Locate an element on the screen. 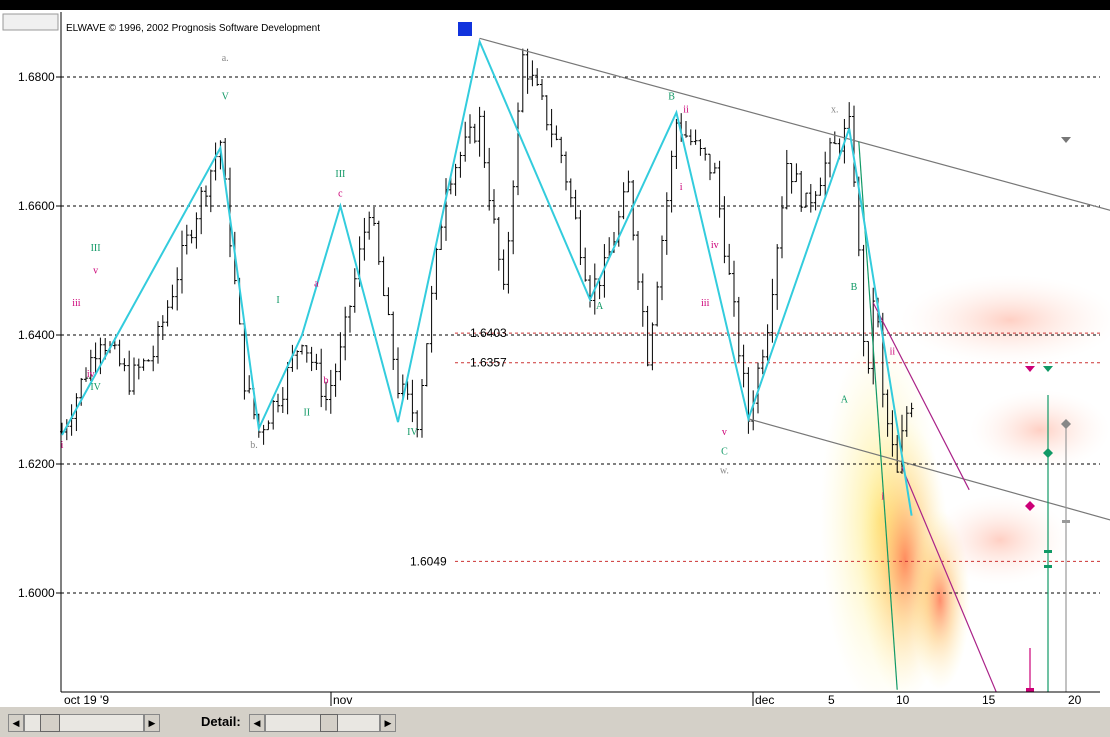  y-axis-ticks: 1.6800 1.6600 1.6400 1.6200 1.6000 is located at coordinates (39, 335).